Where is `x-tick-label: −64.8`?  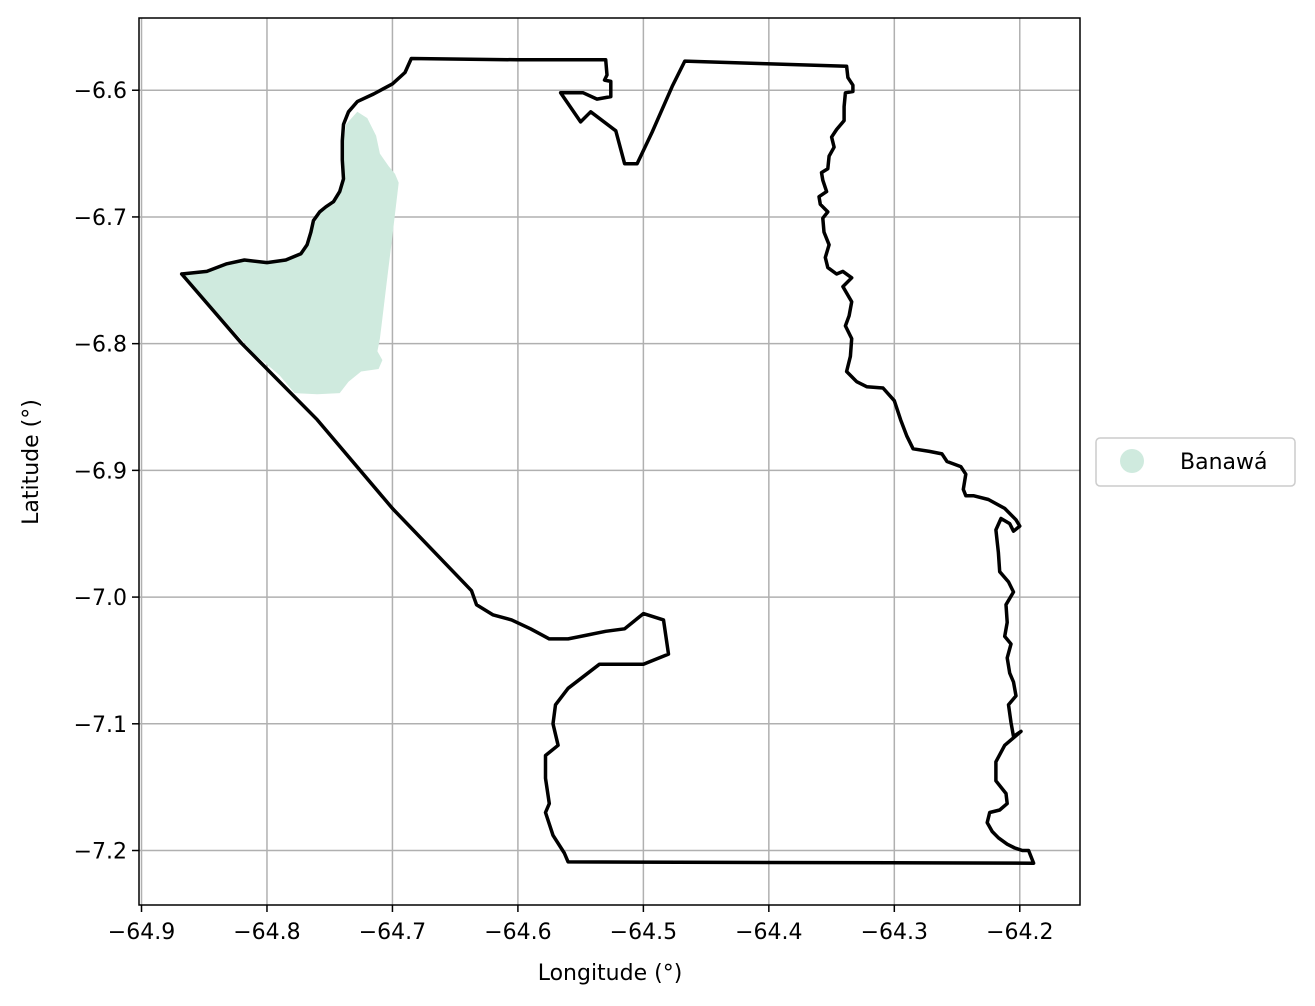
x-tick-label: −64.8 is located at coordinates (266, 932).